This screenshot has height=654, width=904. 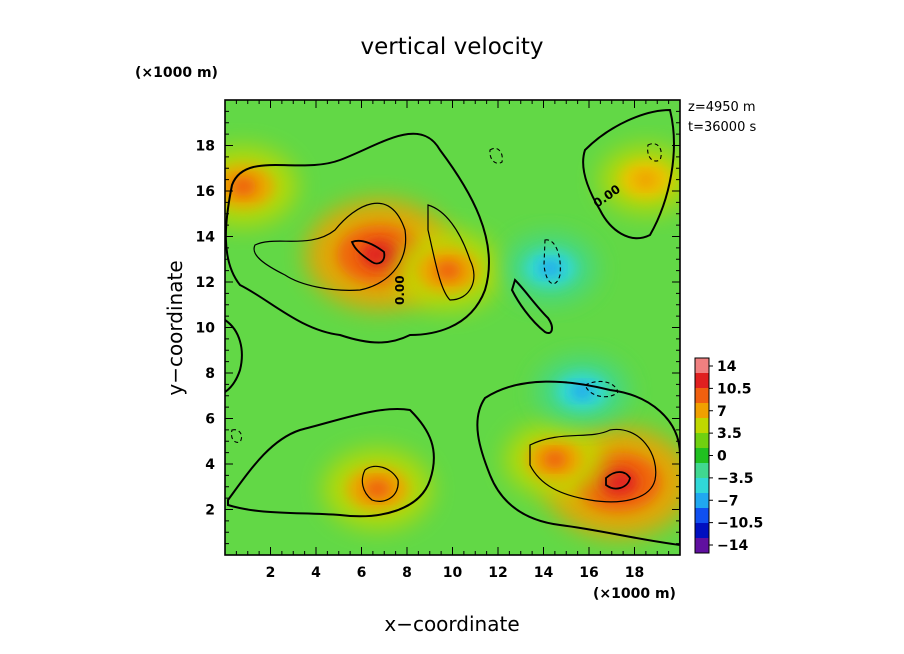 I want to click on y-tick-label: 10, so click(x=206, y=329).